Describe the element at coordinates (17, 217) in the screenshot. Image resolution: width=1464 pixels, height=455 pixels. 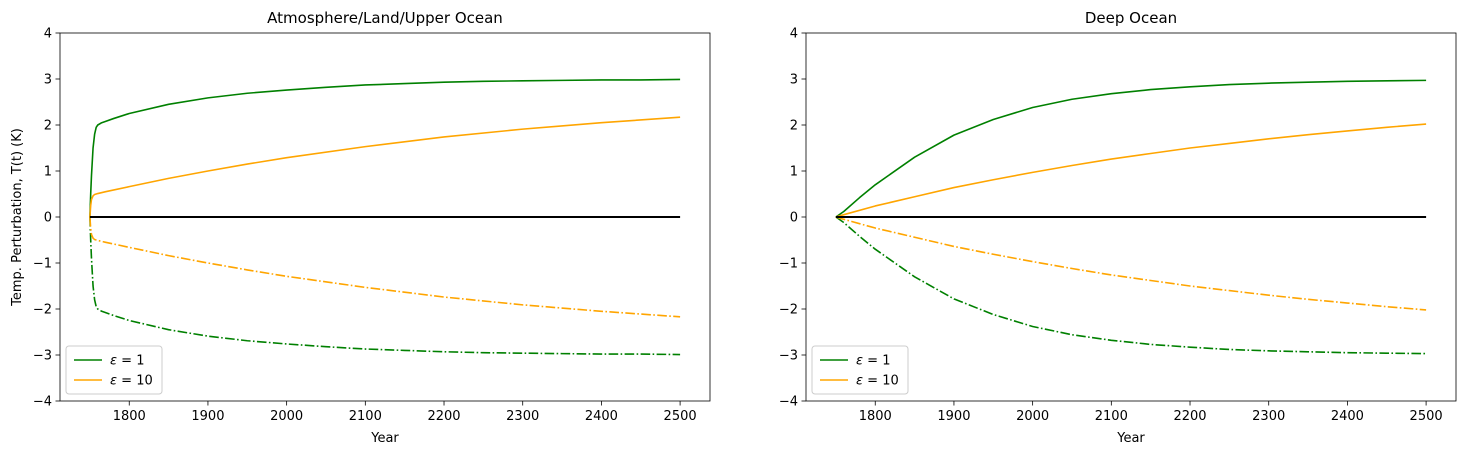
I see `y-axis-label: Temp. Perturbation, T(t) (K)` at that location.